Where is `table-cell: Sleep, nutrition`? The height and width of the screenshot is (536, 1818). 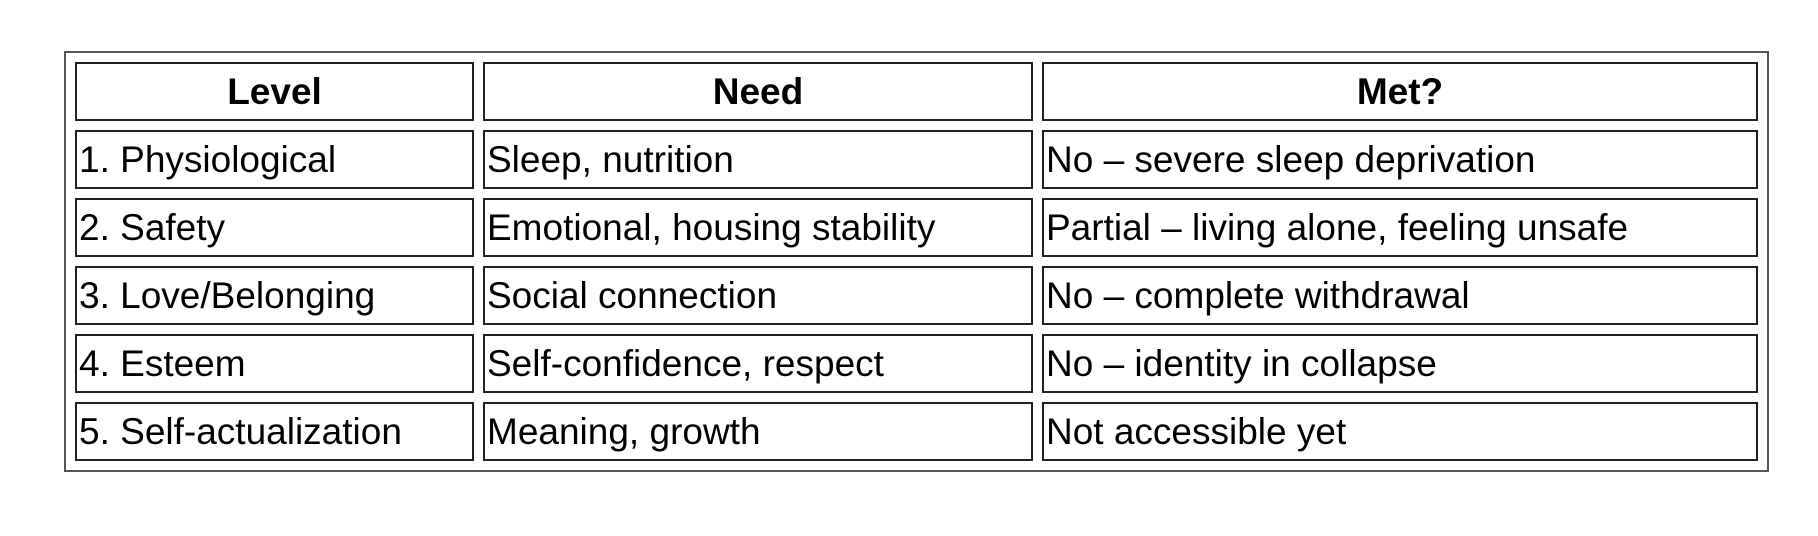
table-cell: Sleep, nutrition is located at coordinates (758, 159).